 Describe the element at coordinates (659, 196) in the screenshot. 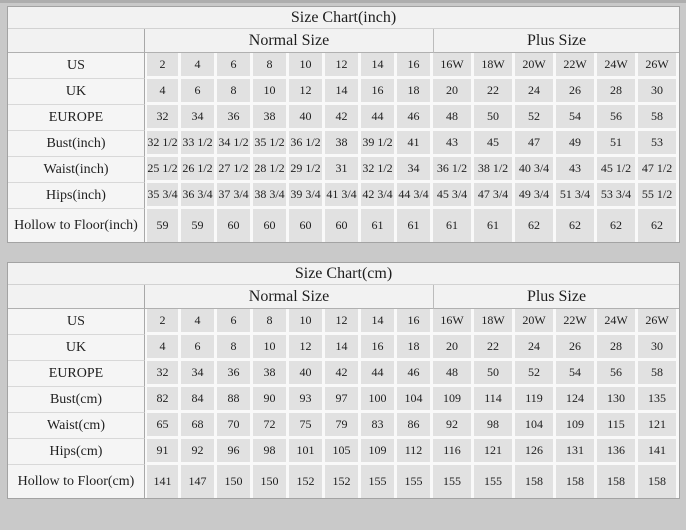

I see `size-value-cell: 55 1/2` at that location.